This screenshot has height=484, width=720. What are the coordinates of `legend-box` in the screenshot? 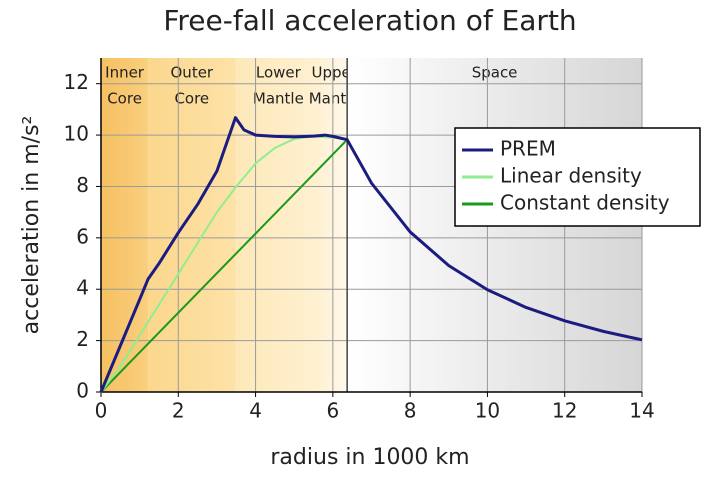 It's located at (577, 177).